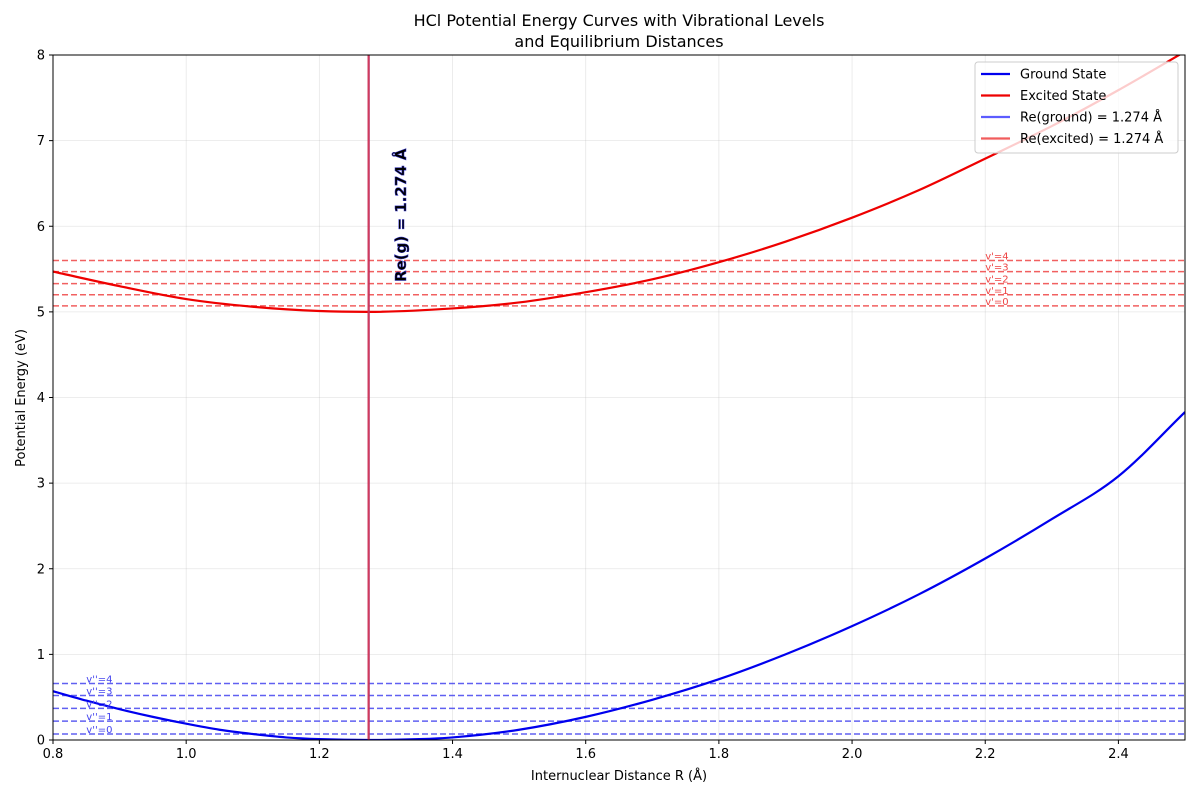 This screenshot has height=800, width=1200. What do you see at coordinates (53, 754) in the screenshot?
I see `x-tick-label: 0.8` at bounding box center [53, 754].